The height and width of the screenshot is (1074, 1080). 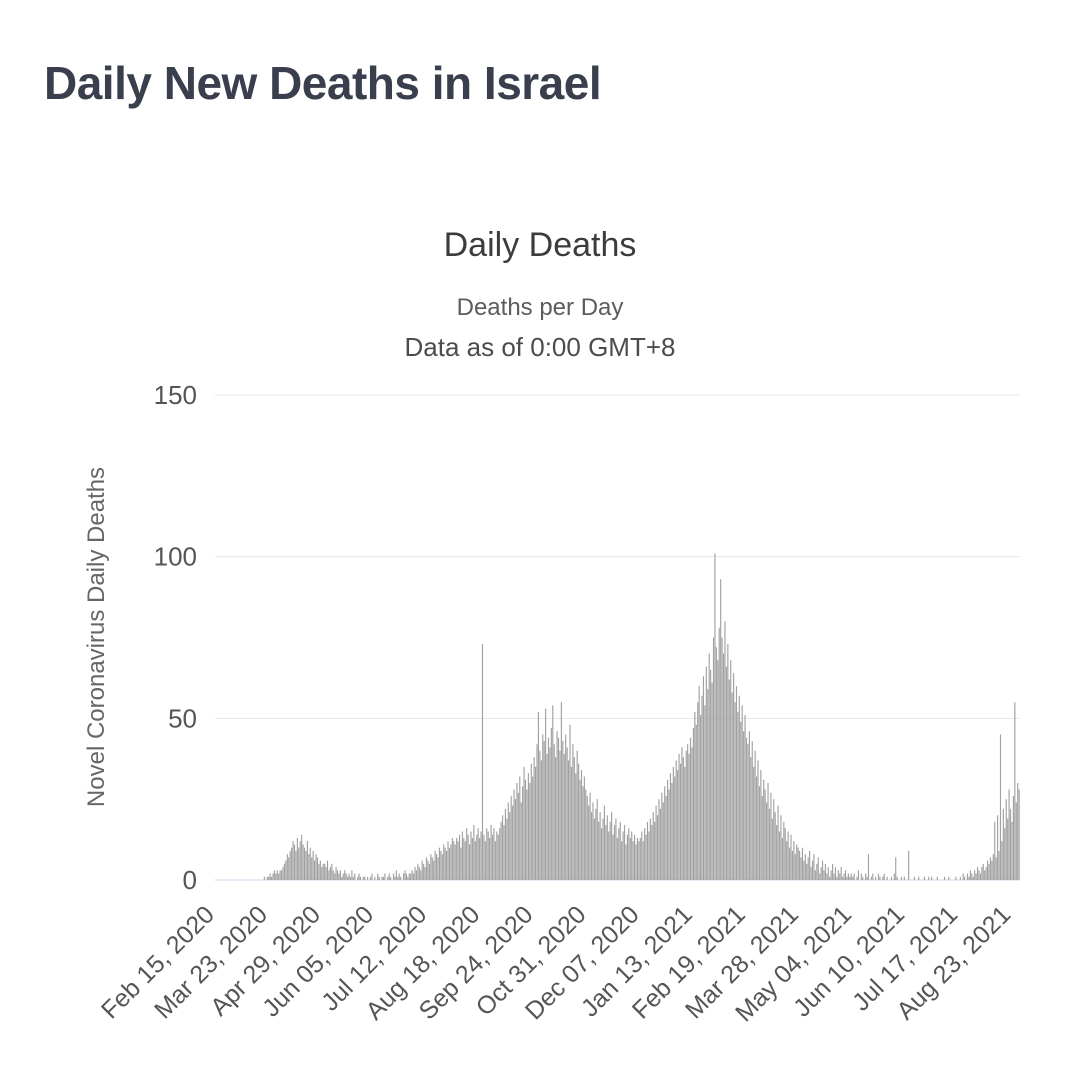 What do you see at coordinates (540, 307) in the screenshot?
I see `chart-subtitle-line1: Deaths per Day` at bounding box center [540, 307].